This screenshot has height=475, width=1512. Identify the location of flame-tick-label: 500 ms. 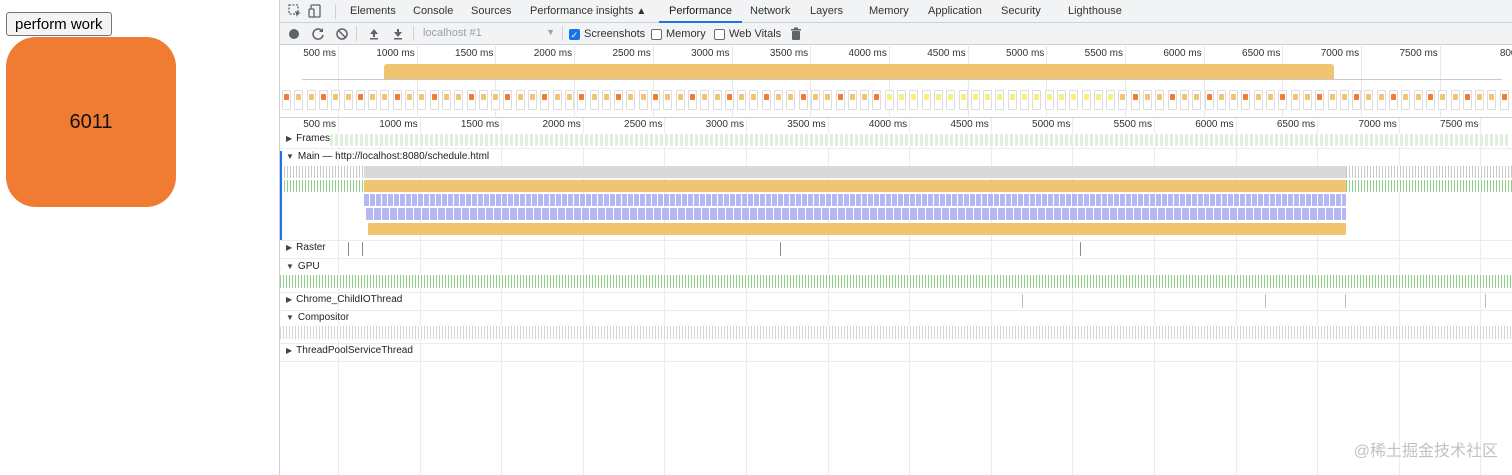
(319, 124).